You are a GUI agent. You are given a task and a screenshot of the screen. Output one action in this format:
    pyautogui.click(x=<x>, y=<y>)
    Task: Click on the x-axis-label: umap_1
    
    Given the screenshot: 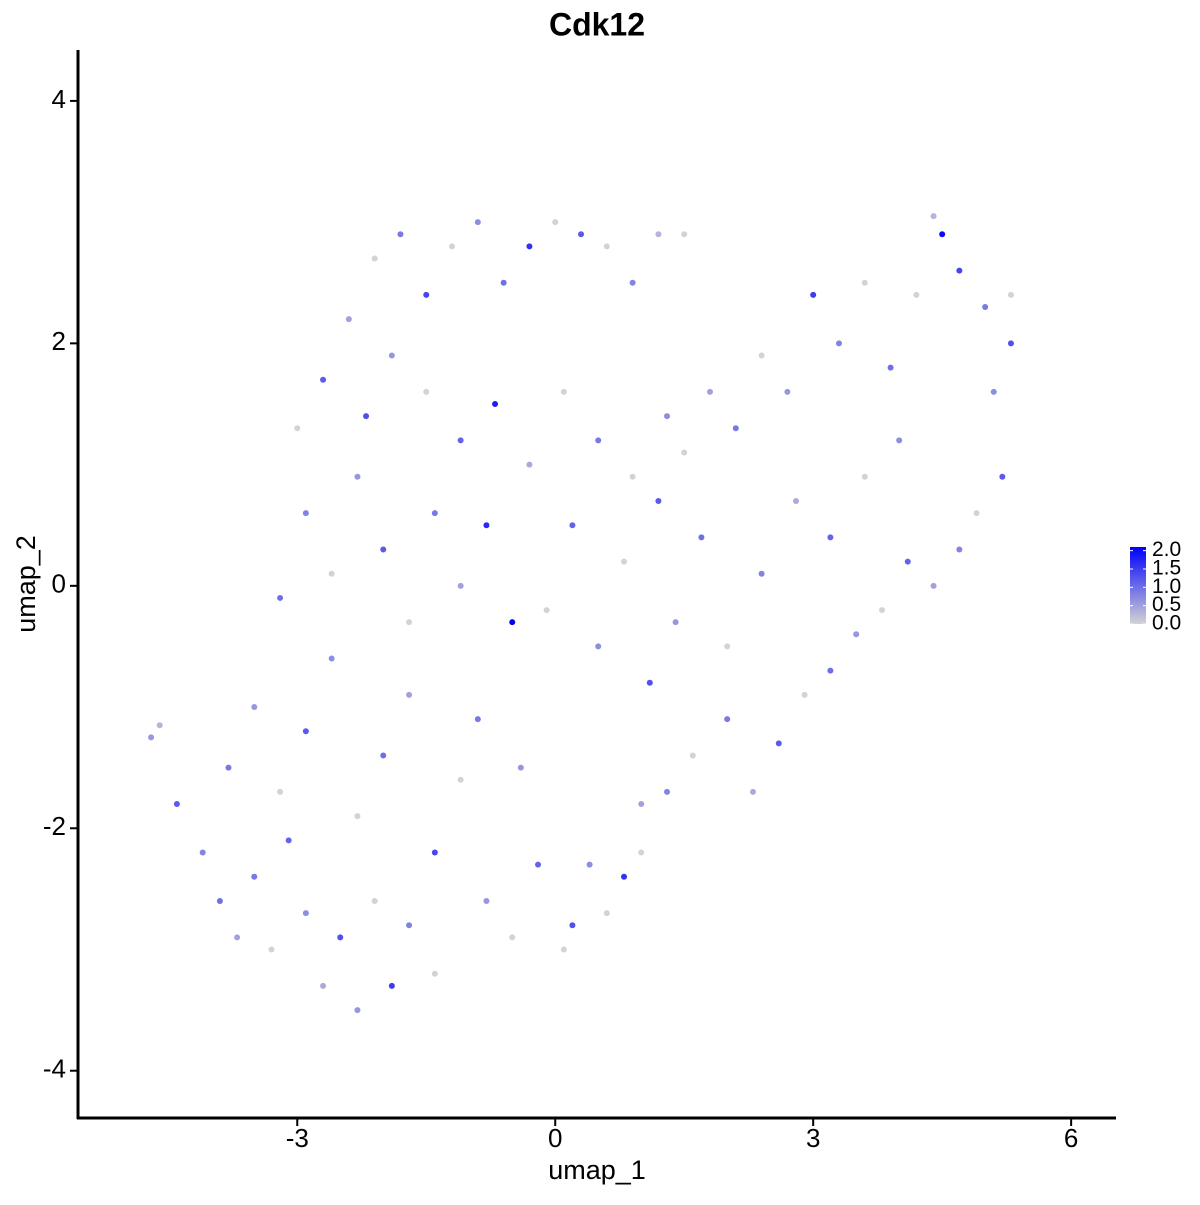 What is the action you would take?
    pyautogui.click(x=597, y=1170)
    